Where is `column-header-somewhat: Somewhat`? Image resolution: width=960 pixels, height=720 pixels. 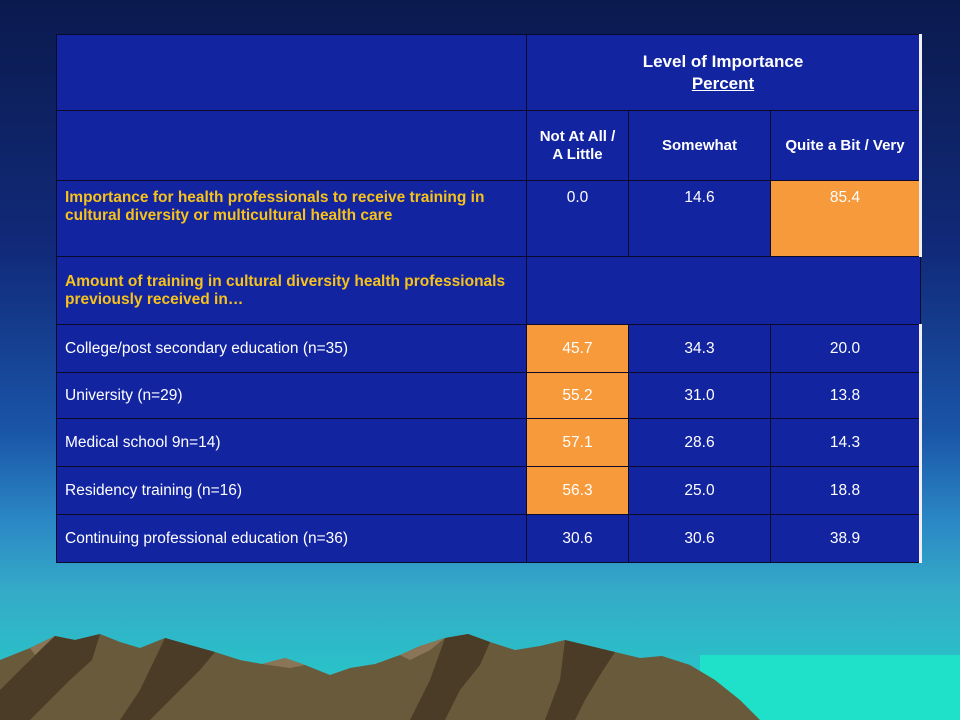 column-header-somewhat: Somewhat is located at coordinates (699, 145).